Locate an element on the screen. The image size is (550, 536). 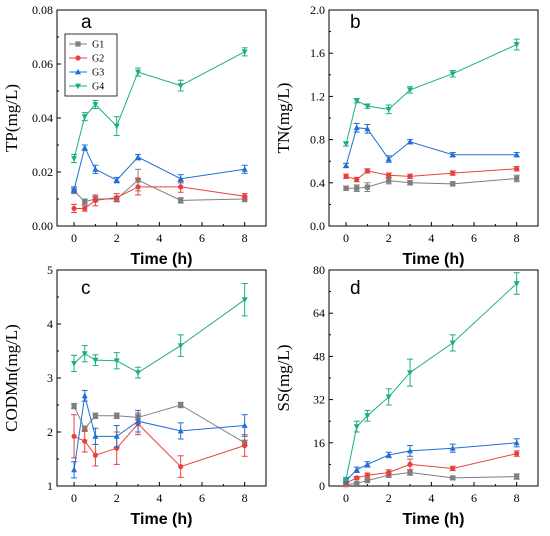
legend-entry: G3 is located at coordinates (98, 73).